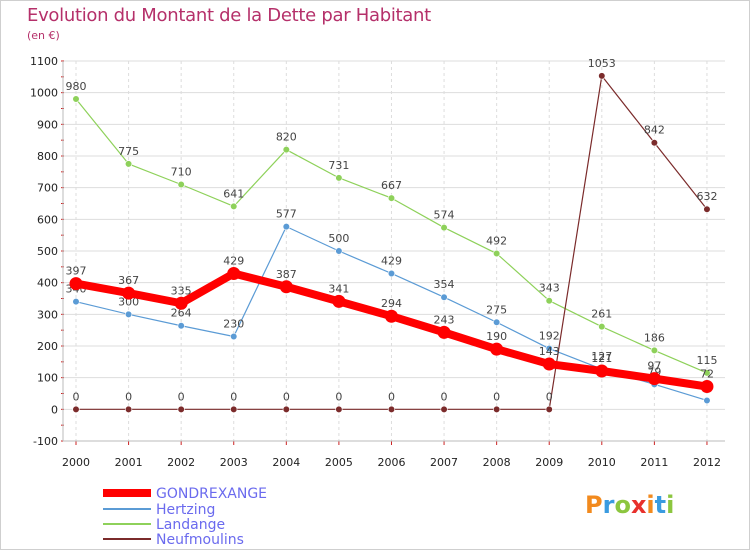  Describe the element at coordinates (444, 284) in the screenshot. I see `data-label-hertzing: 354` at that location.